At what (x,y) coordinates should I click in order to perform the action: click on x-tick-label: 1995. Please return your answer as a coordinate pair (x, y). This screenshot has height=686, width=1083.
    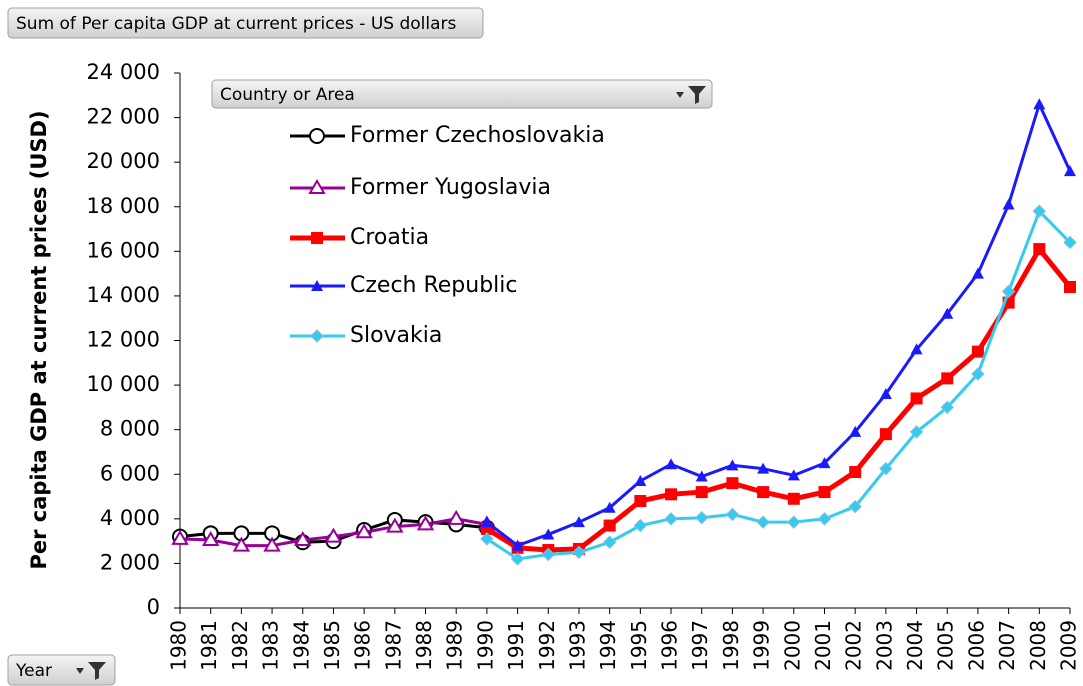
    Looking at the image, I should click on (639, 645).